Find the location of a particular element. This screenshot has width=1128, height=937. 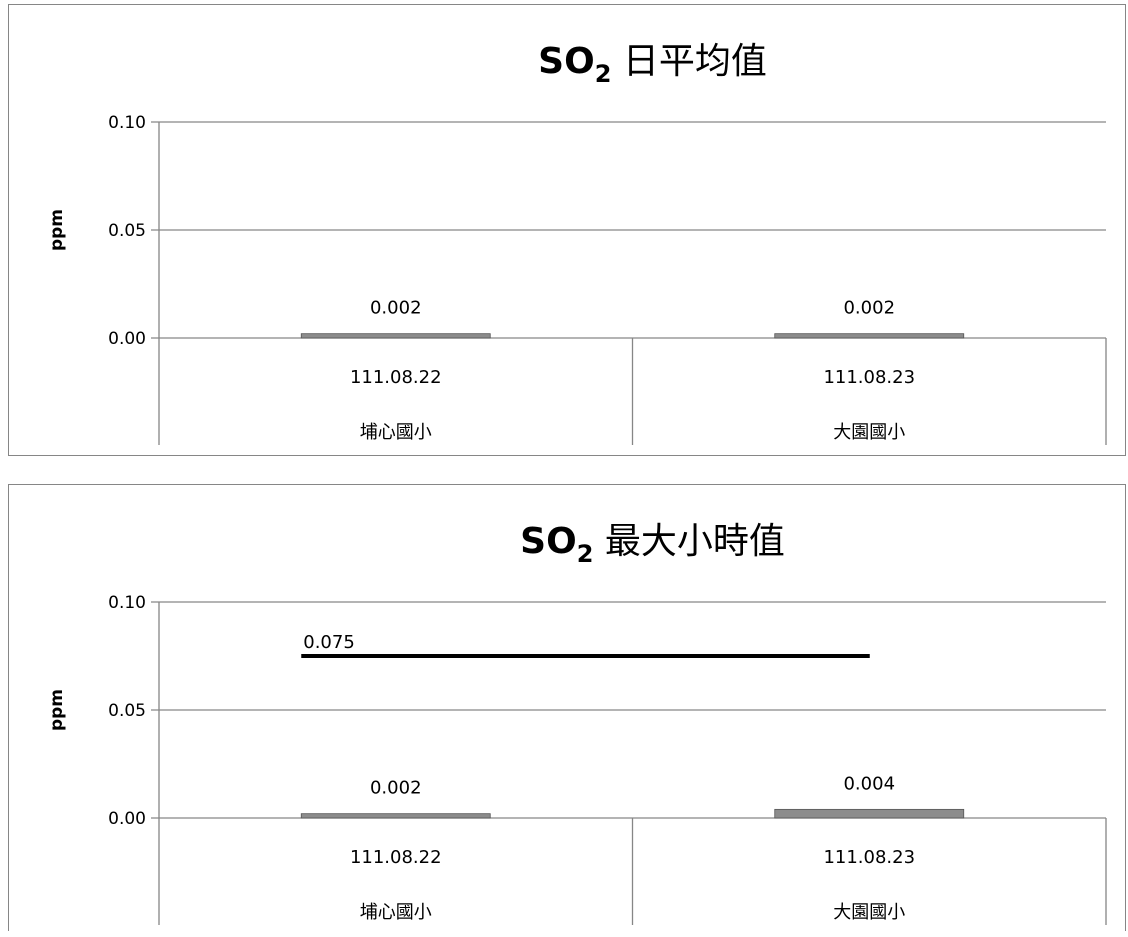

max-hourly-category-site-label: 大園國小 is located at coordinates (869, 912).